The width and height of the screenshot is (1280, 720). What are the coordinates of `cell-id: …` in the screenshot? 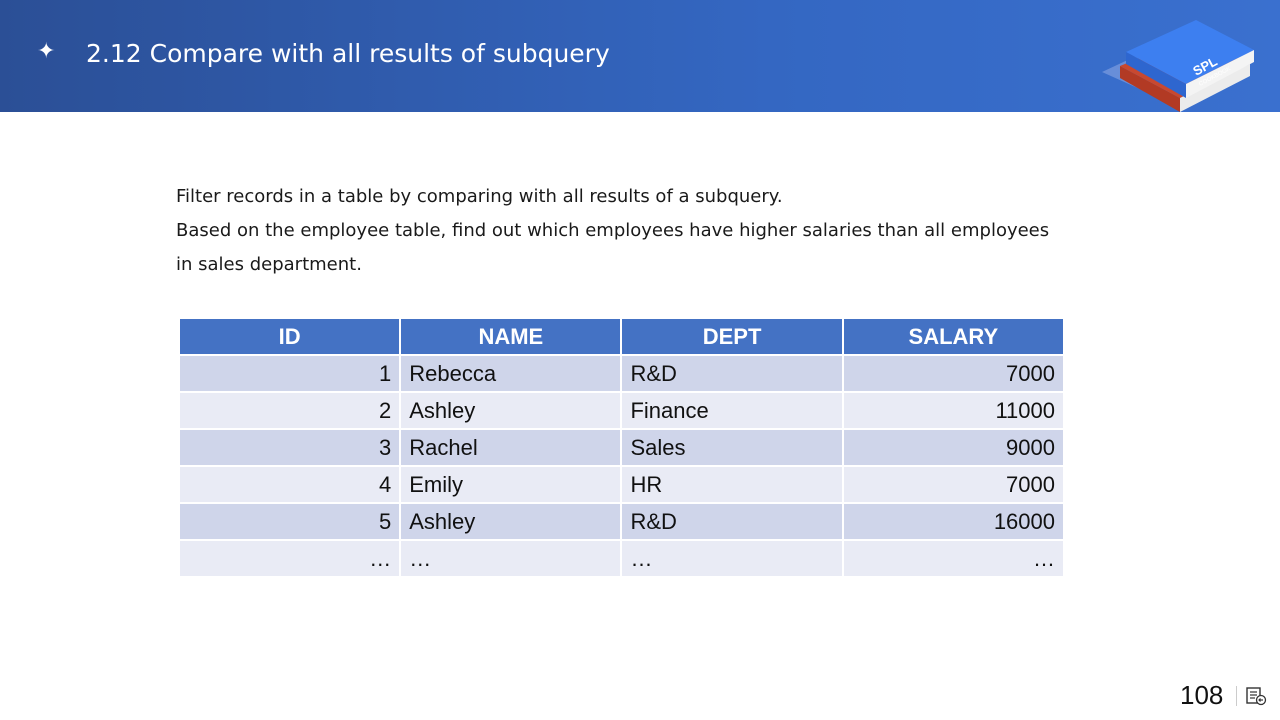 It's located at (289, 558).